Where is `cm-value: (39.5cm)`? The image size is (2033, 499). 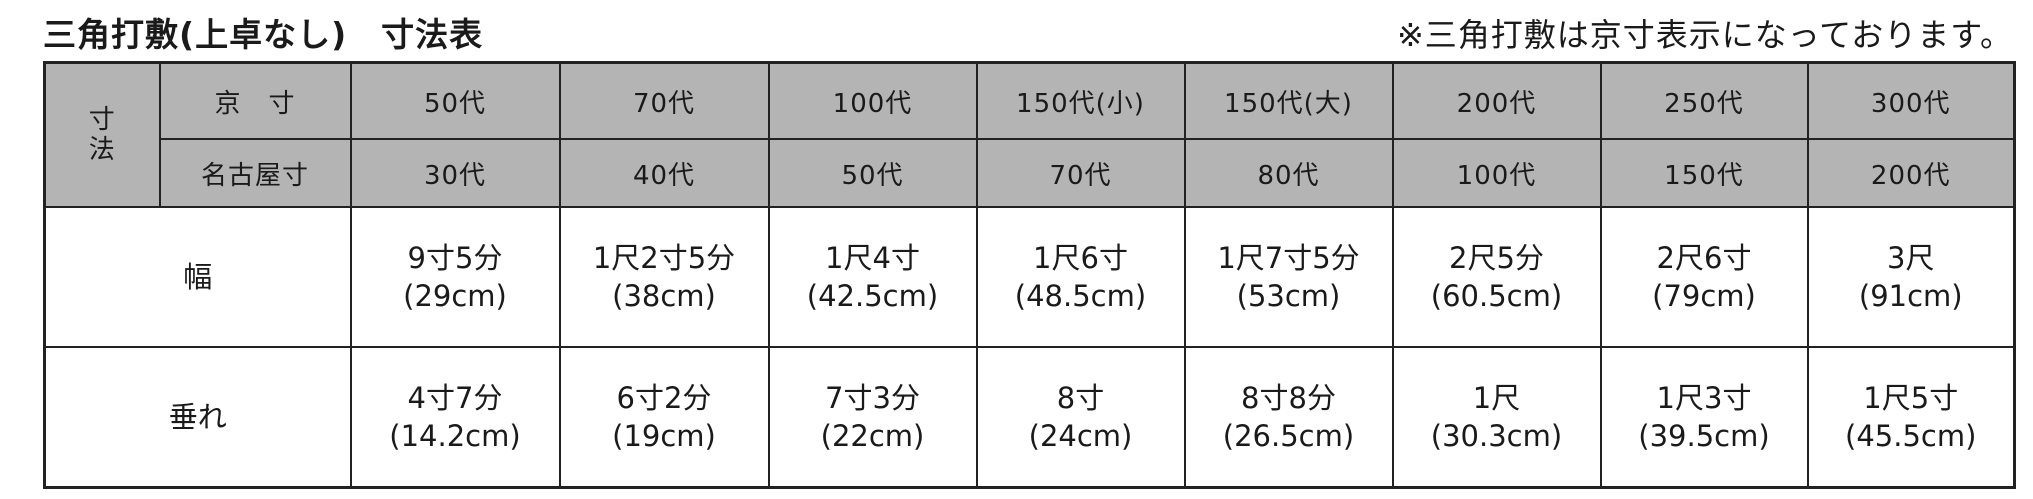
cm-value: (39.5cm) is located at coordinates (1704, 436).